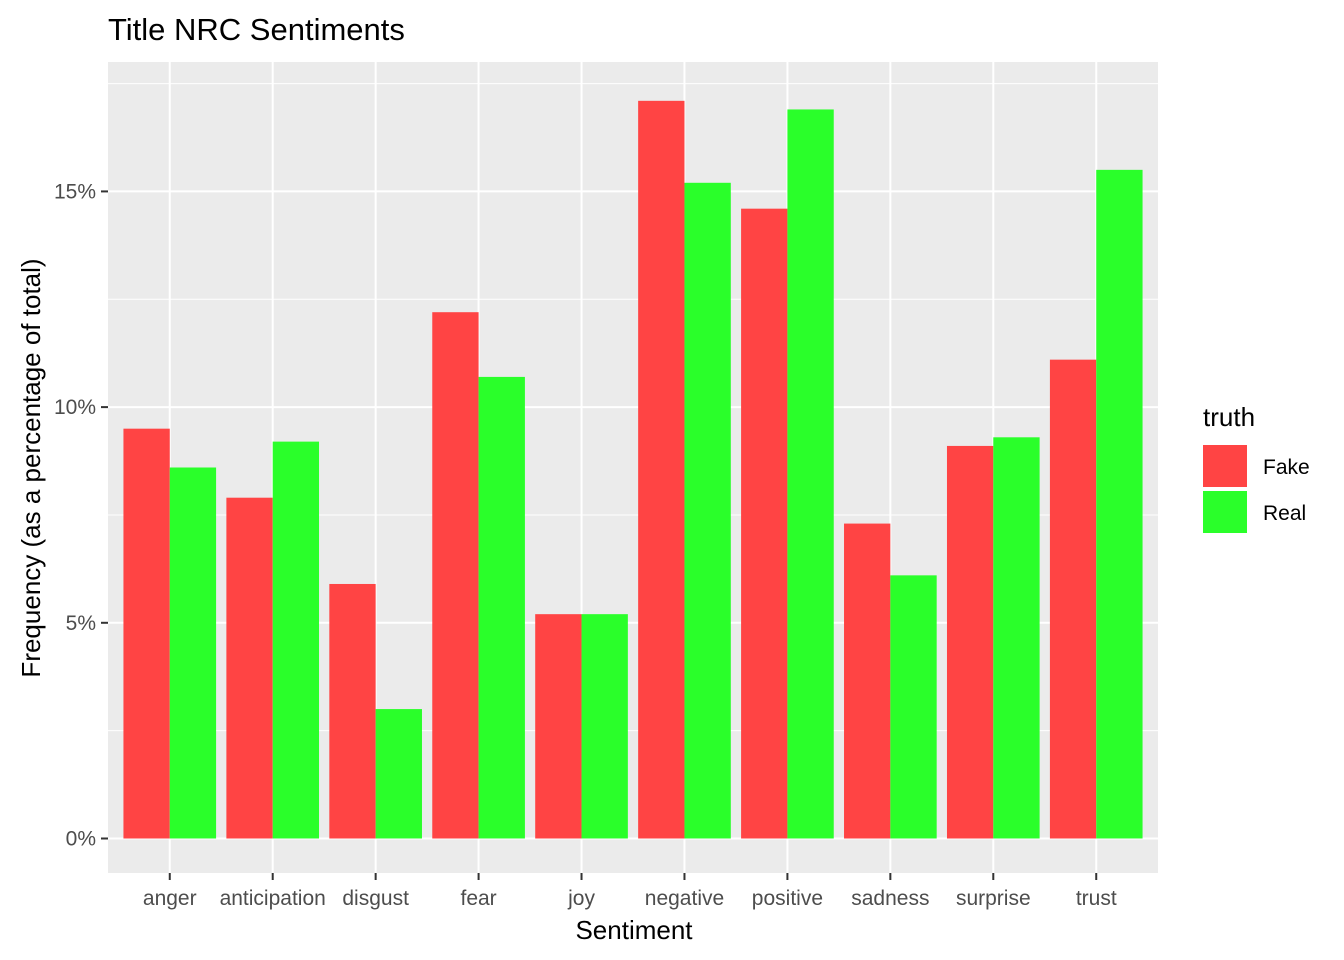 Image resolution: width=1344 pixels, height=960 pixels. What do you see at coordinates (913, 707) in the screenshot?
I see `bar-real-sadness` at bounding box center [913, 707].